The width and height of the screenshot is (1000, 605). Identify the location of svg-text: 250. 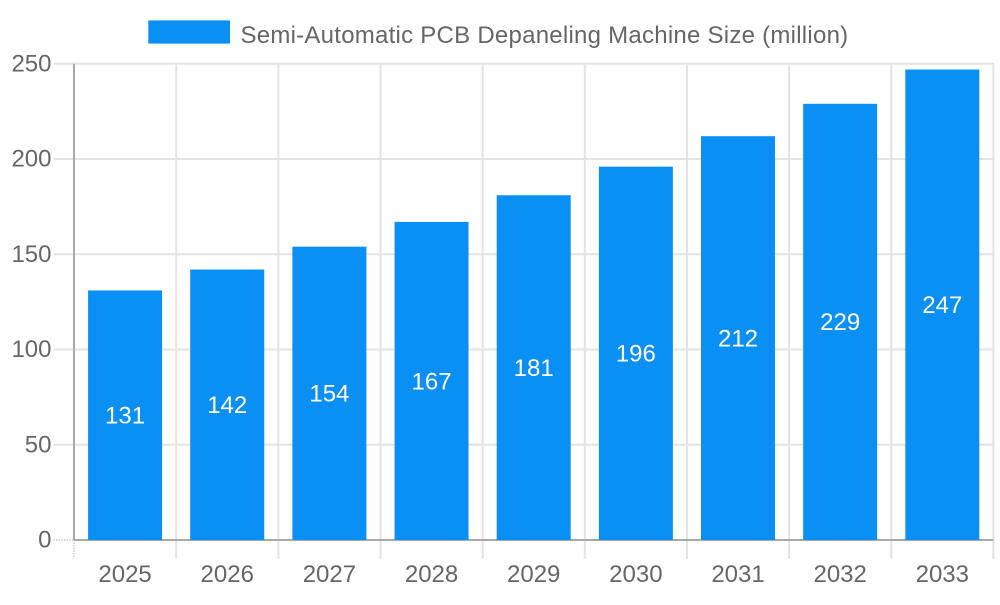
(31, 63).